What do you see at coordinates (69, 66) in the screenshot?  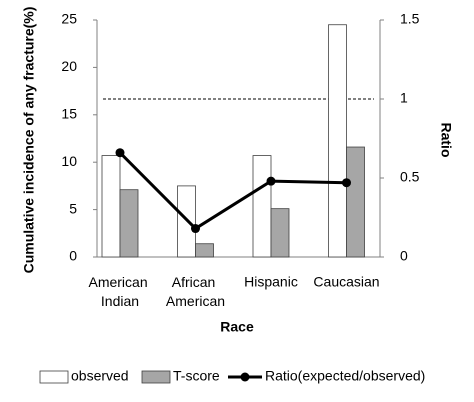 I see `y-tick-label: 20` at bounding box center [69, 66].